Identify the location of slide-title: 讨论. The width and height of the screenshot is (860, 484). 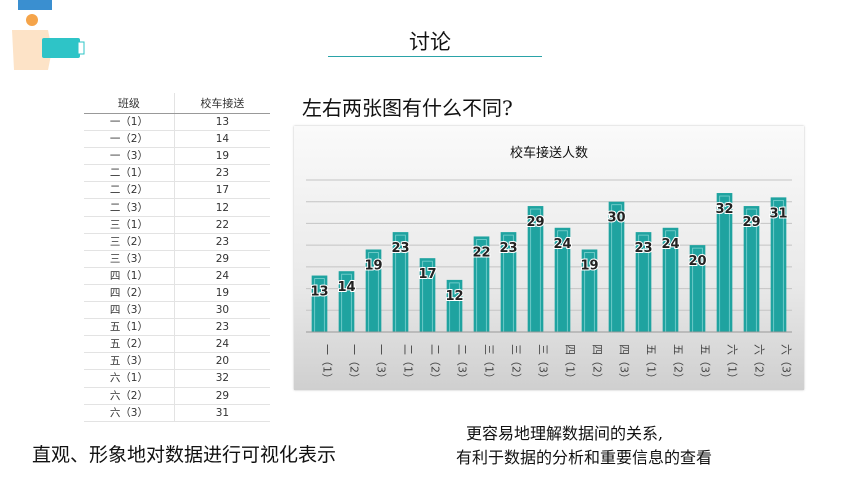
(430, 42).